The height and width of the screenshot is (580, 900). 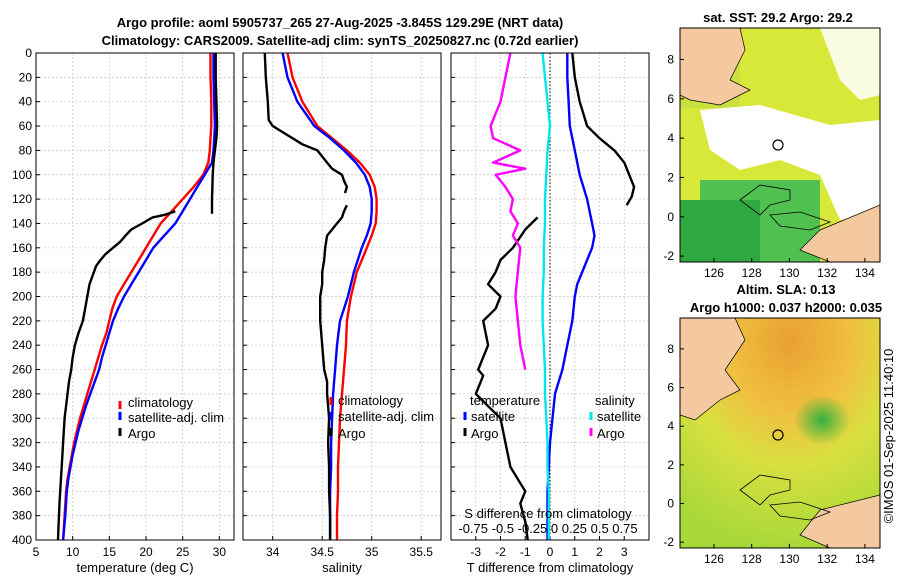 What do you see at coordinates (789, 273) in the screenshot?
I see `sst-xtick-label: 130` at bounding box center [789, 273].